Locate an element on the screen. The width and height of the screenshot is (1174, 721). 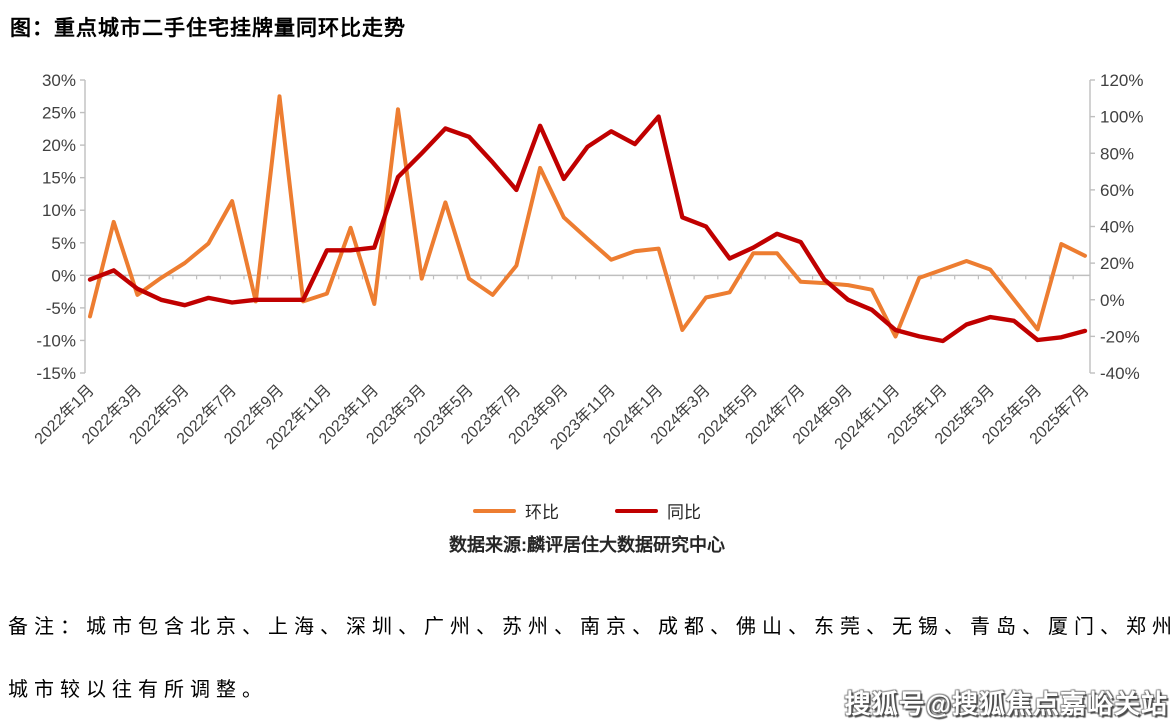
right-axis-tick-label: -20% is located at coordinates (1120, 336).